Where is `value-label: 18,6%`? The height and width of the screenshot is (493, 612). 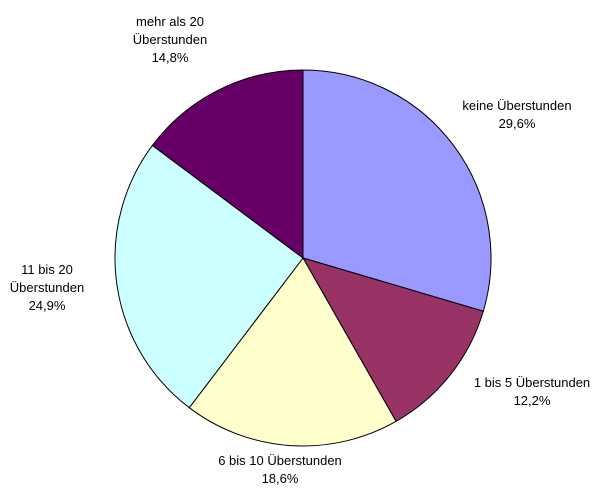
value-label: 18,6% is located at coordinates (280, 478).